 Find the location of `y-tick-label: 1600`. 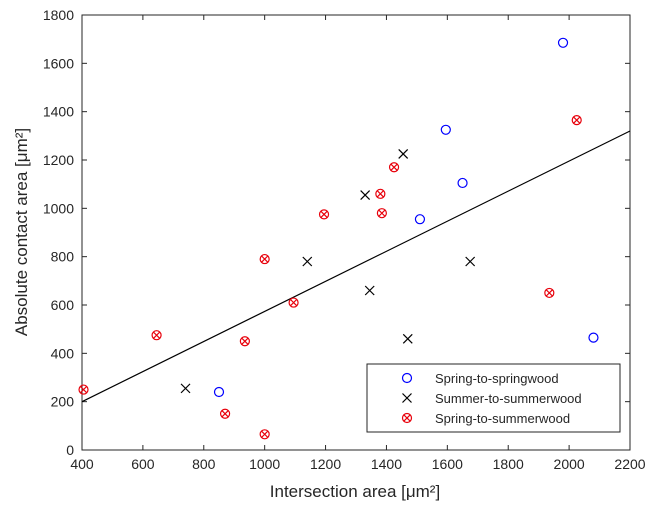

y-tick-label: 1600 is located at coordinates (58, 63).